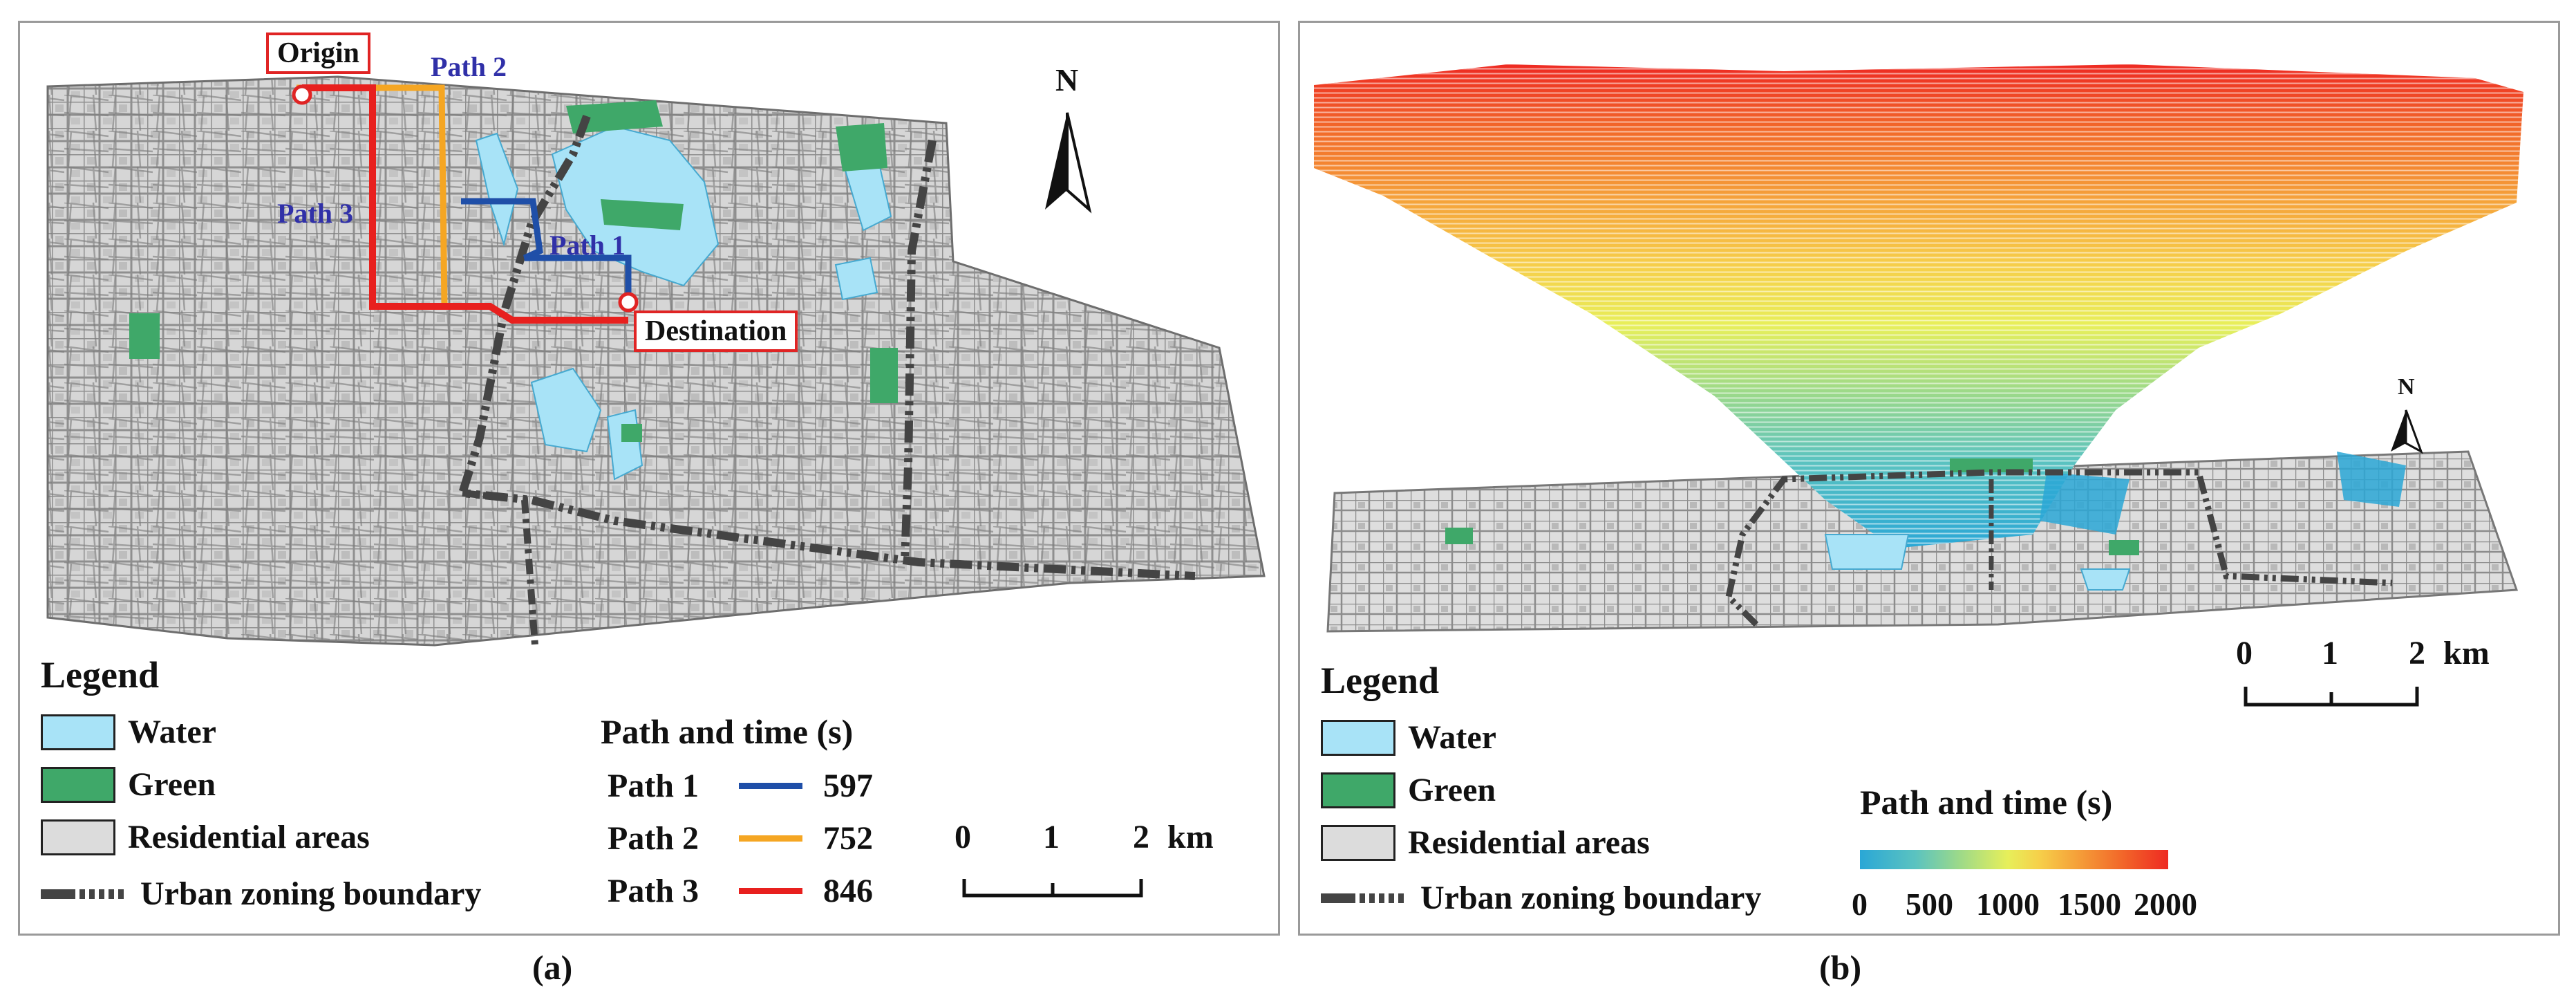 The width and height of the screenshot is (2576, 1002). I want to click on path-row-name: Path 3, so click(653, 891).